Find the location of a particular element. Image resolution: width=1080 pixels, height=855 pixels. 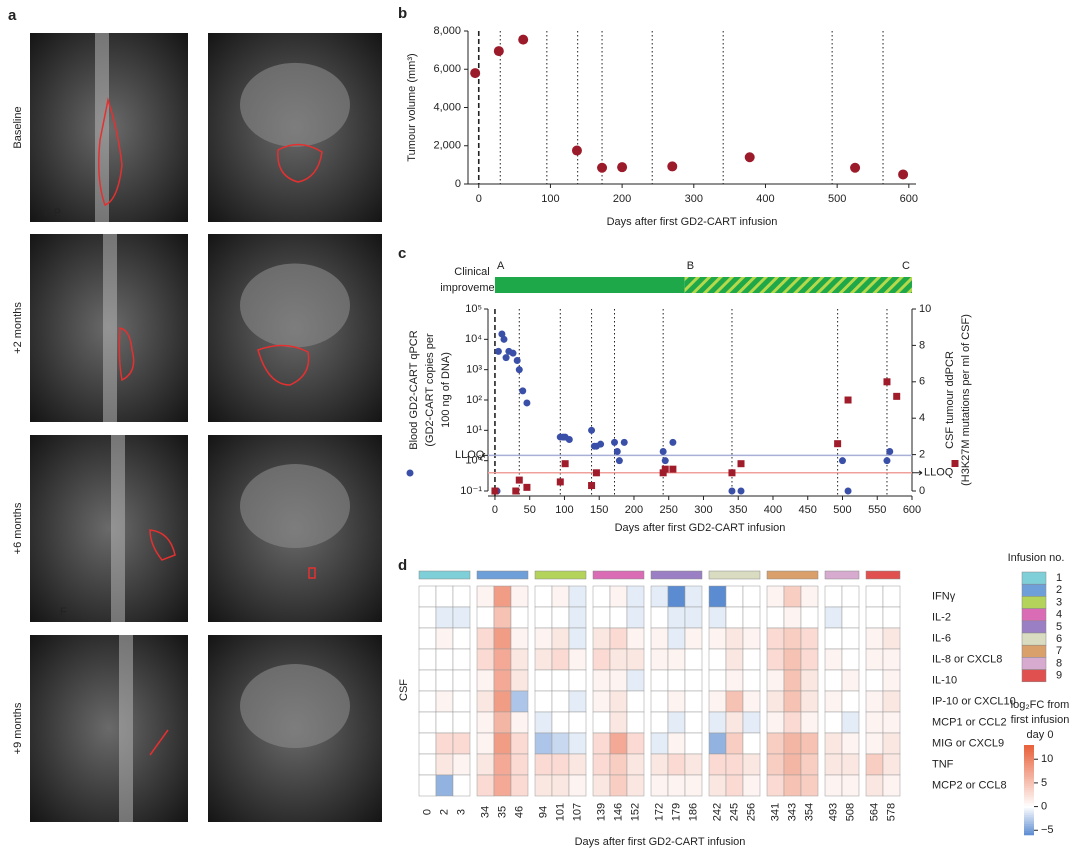

y2-tick-label: 8 is located at coordinates (922, 345).